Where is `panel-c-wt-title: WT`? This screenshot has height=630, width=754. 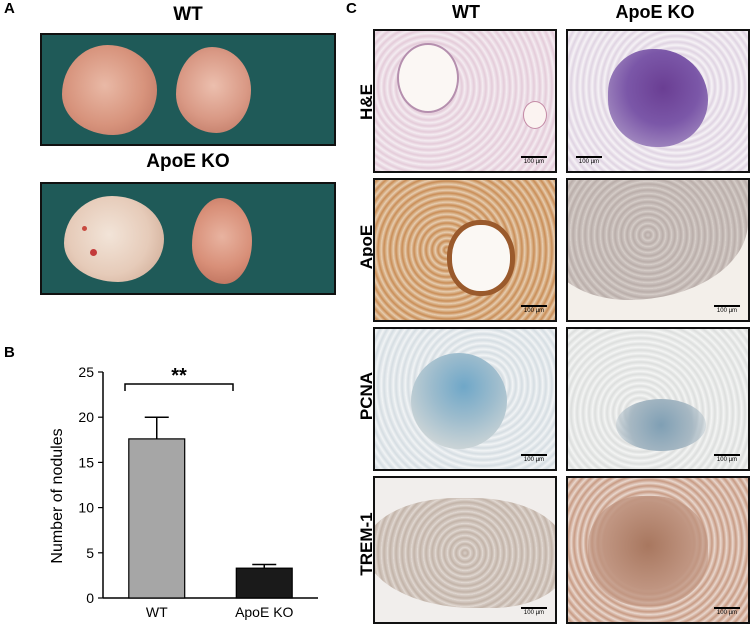 panel-c-wt-title: WT is located at coordinates (466, 12).